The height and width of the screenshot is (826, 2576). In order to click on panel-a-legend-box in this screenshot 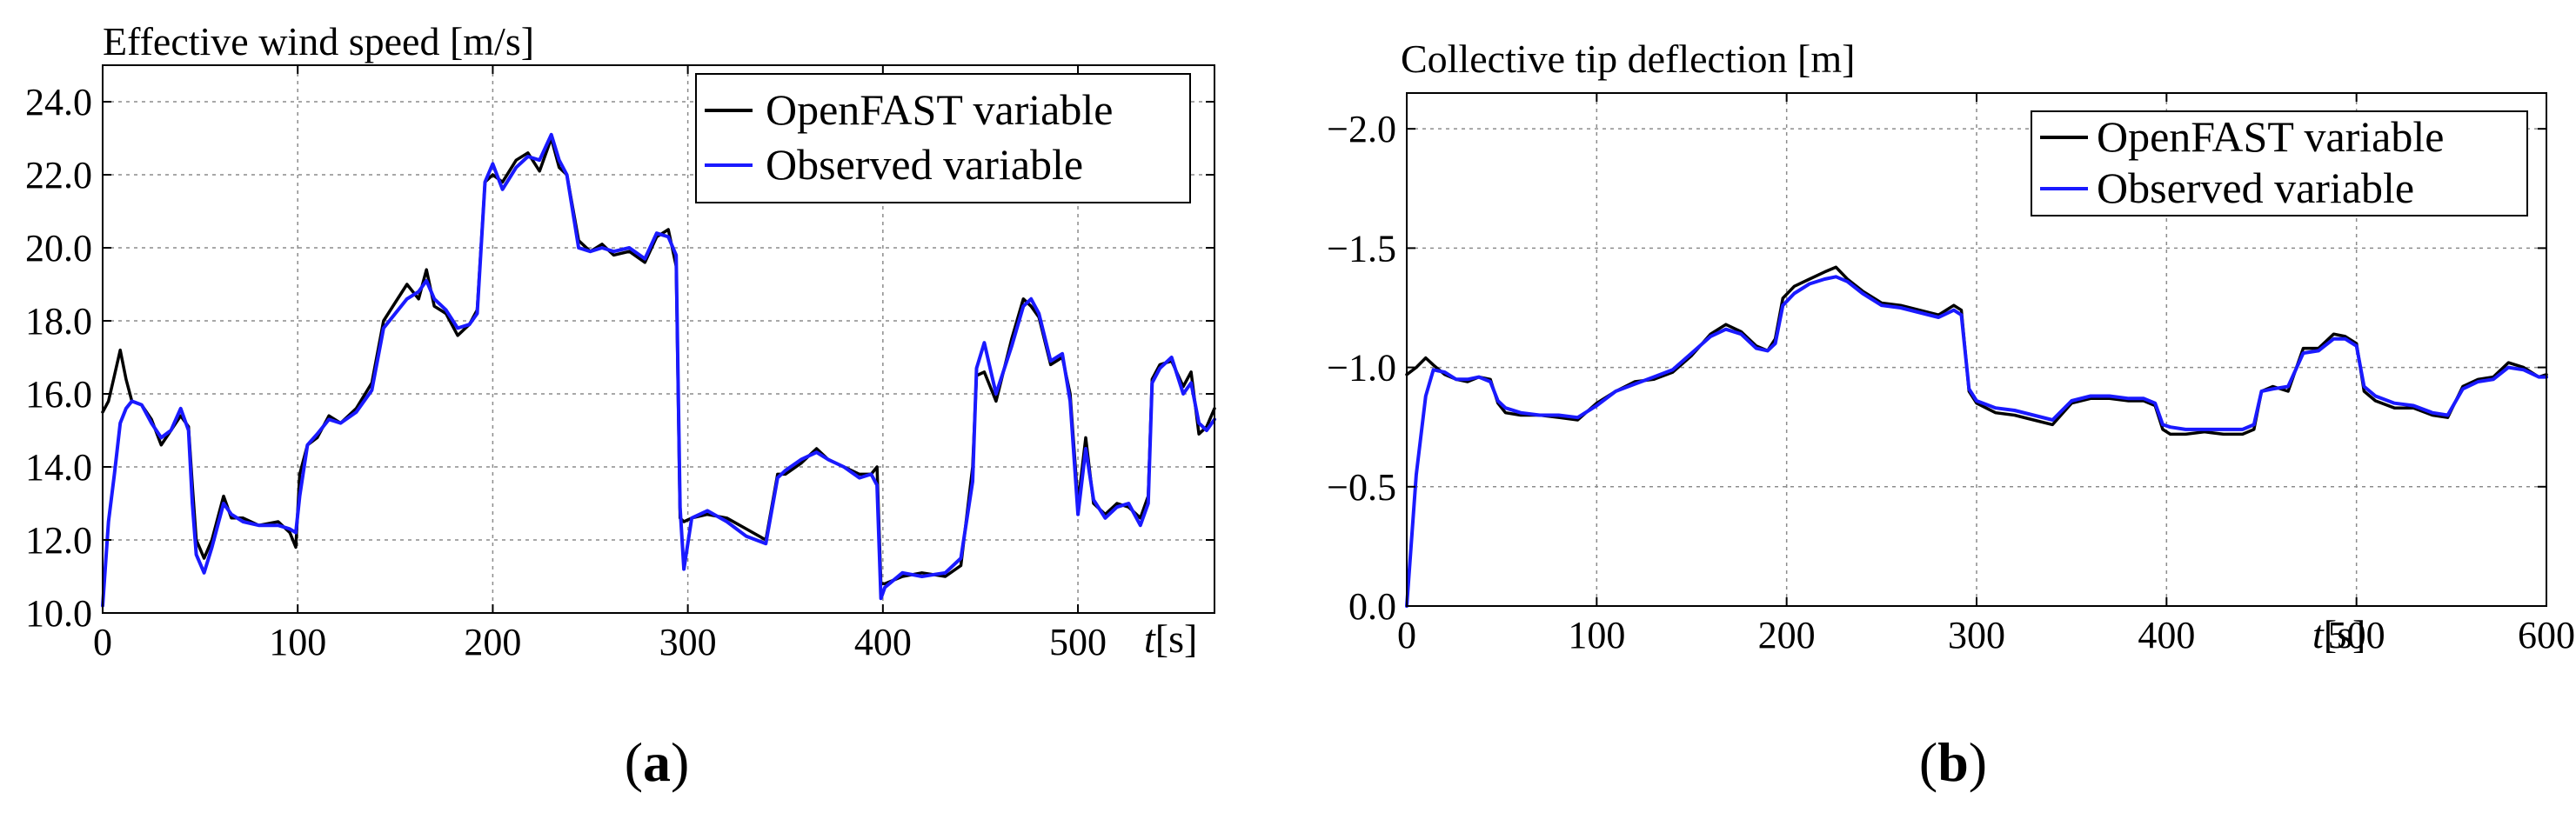, I will do `click(943, 138)`.